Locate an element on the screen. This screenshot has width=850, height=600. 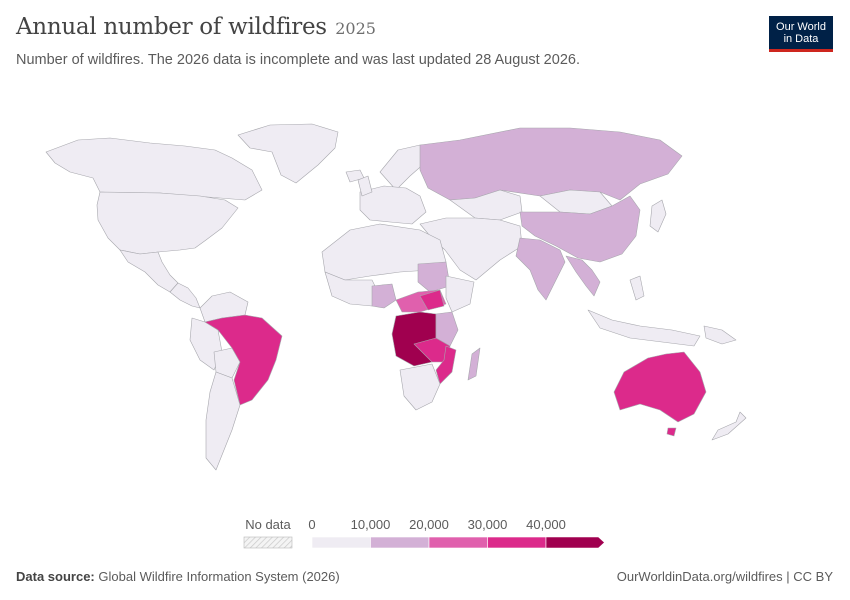
data-source-label: Data source: is located at coordinates (55, 576).